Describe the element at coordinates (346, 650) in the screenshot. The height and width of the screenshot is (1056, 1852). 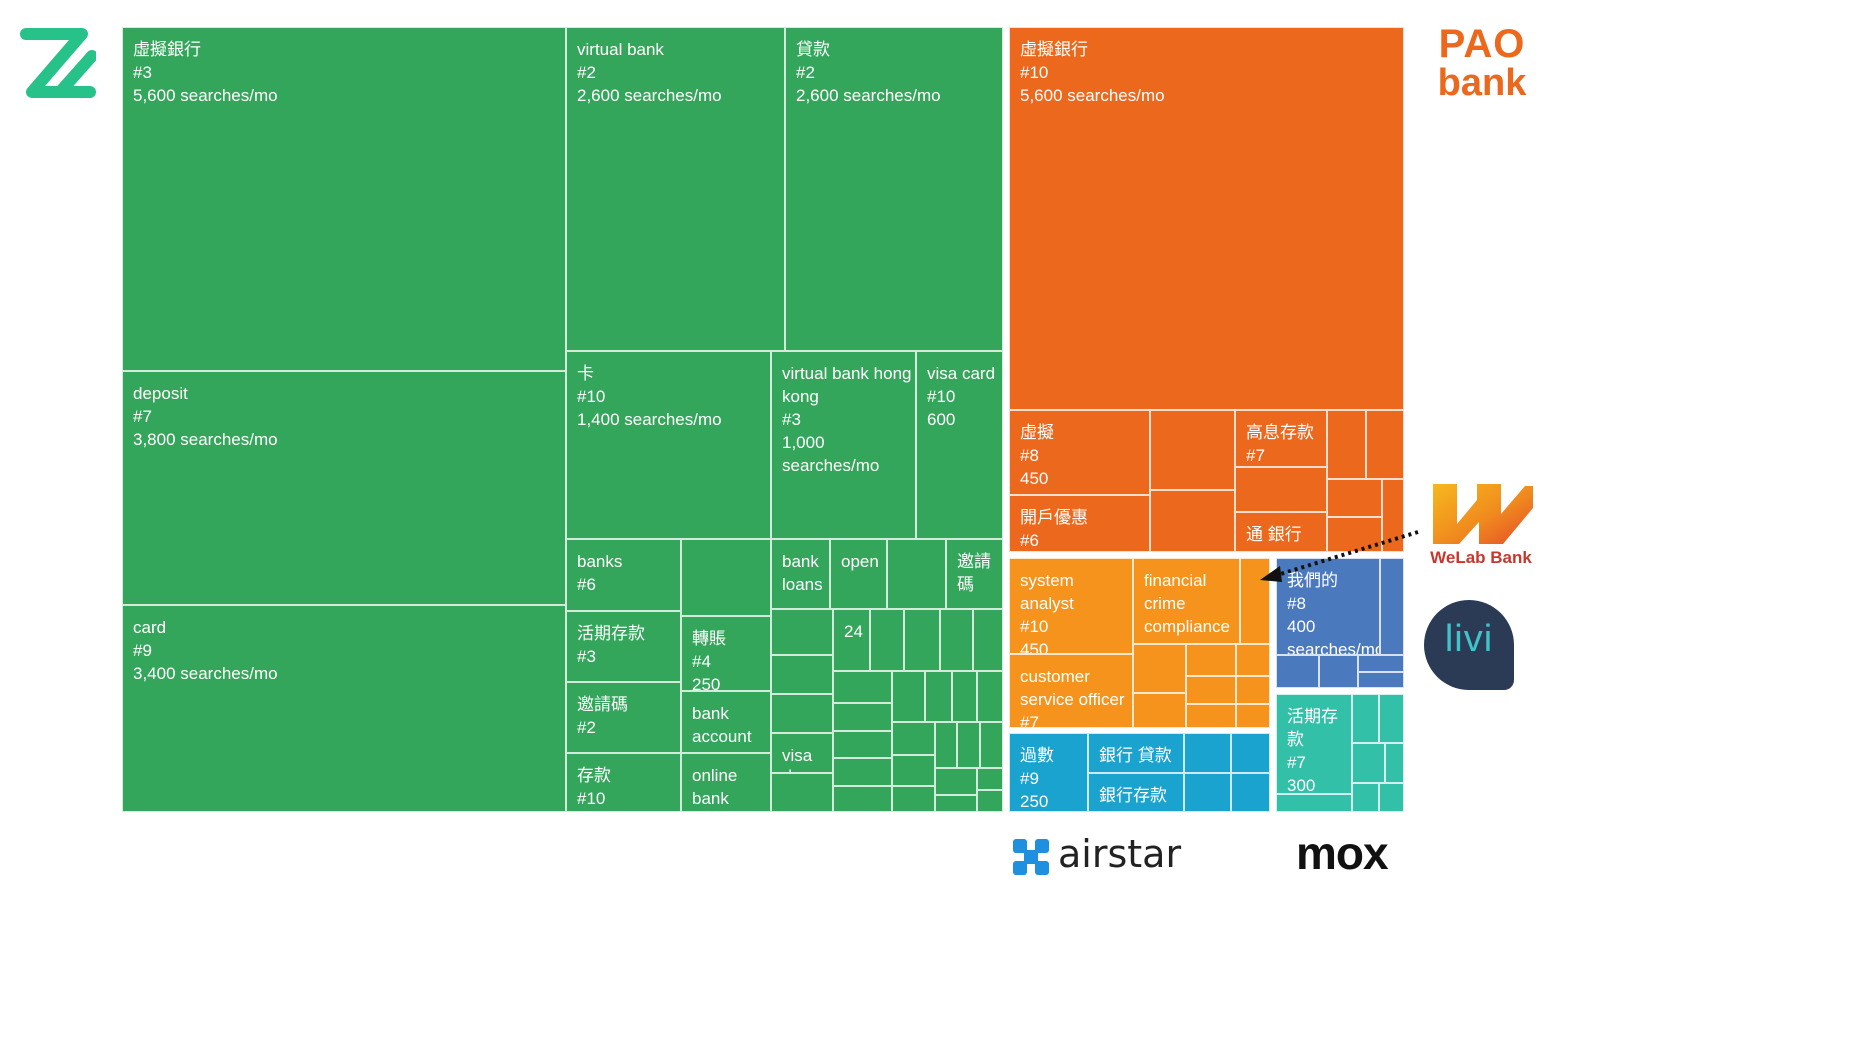
I see `treemap-cell-label: card #9 3,400 searches/mo` at that location.